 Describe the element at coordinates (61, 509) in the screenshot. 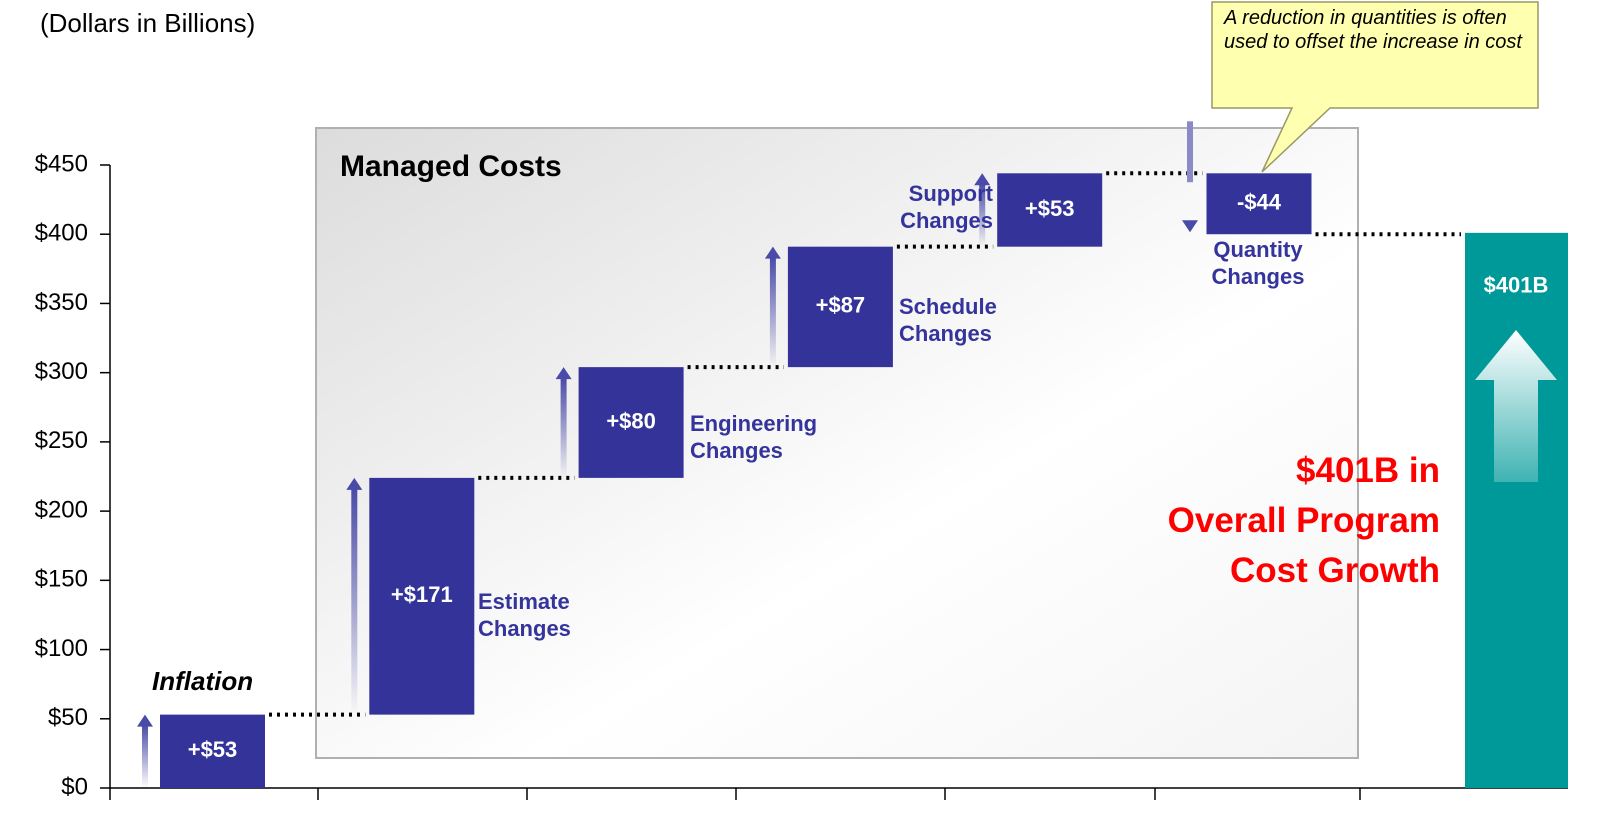

I see `y-tick-label: $200` at that location.